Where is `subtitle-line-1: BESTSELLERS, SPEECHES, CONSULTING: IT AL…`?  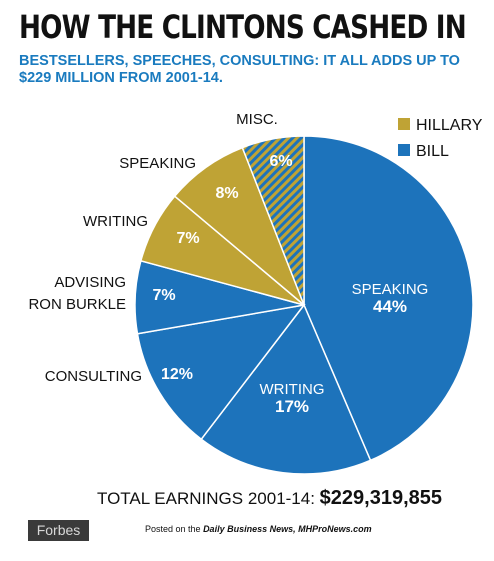
subtitle-line-1: BESTSELLERS, SPEECHES, CONSULTING: IT AL… is located at coordinates (239, 61).